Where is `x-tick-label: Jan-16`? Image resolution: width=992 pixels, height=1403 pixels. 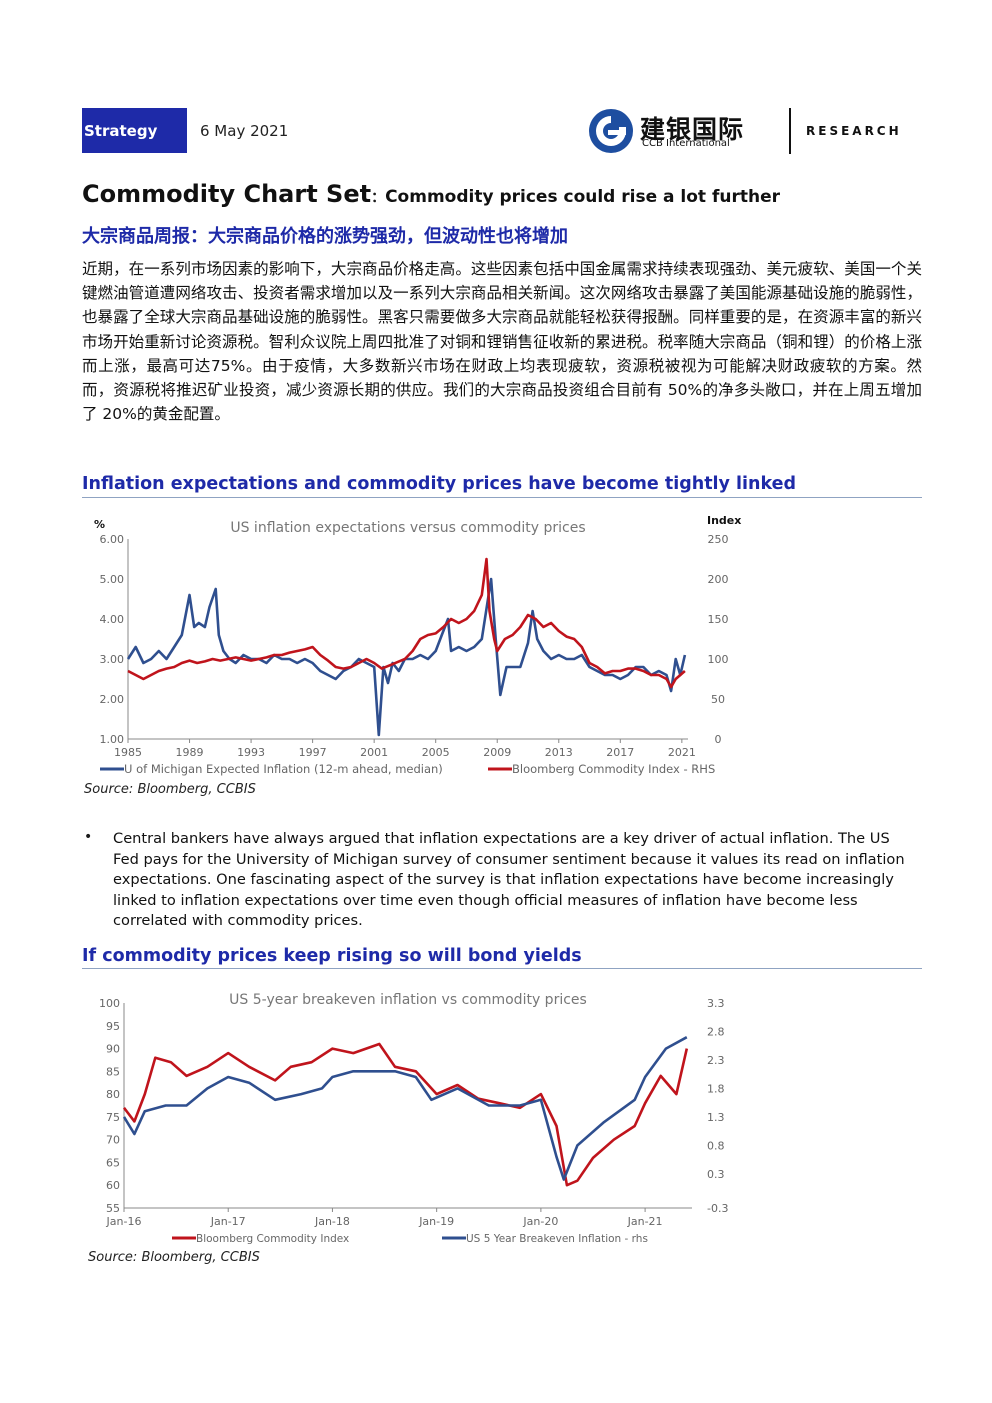
x-tick-label: Jan-16 is located at coordinates (124, 1221).